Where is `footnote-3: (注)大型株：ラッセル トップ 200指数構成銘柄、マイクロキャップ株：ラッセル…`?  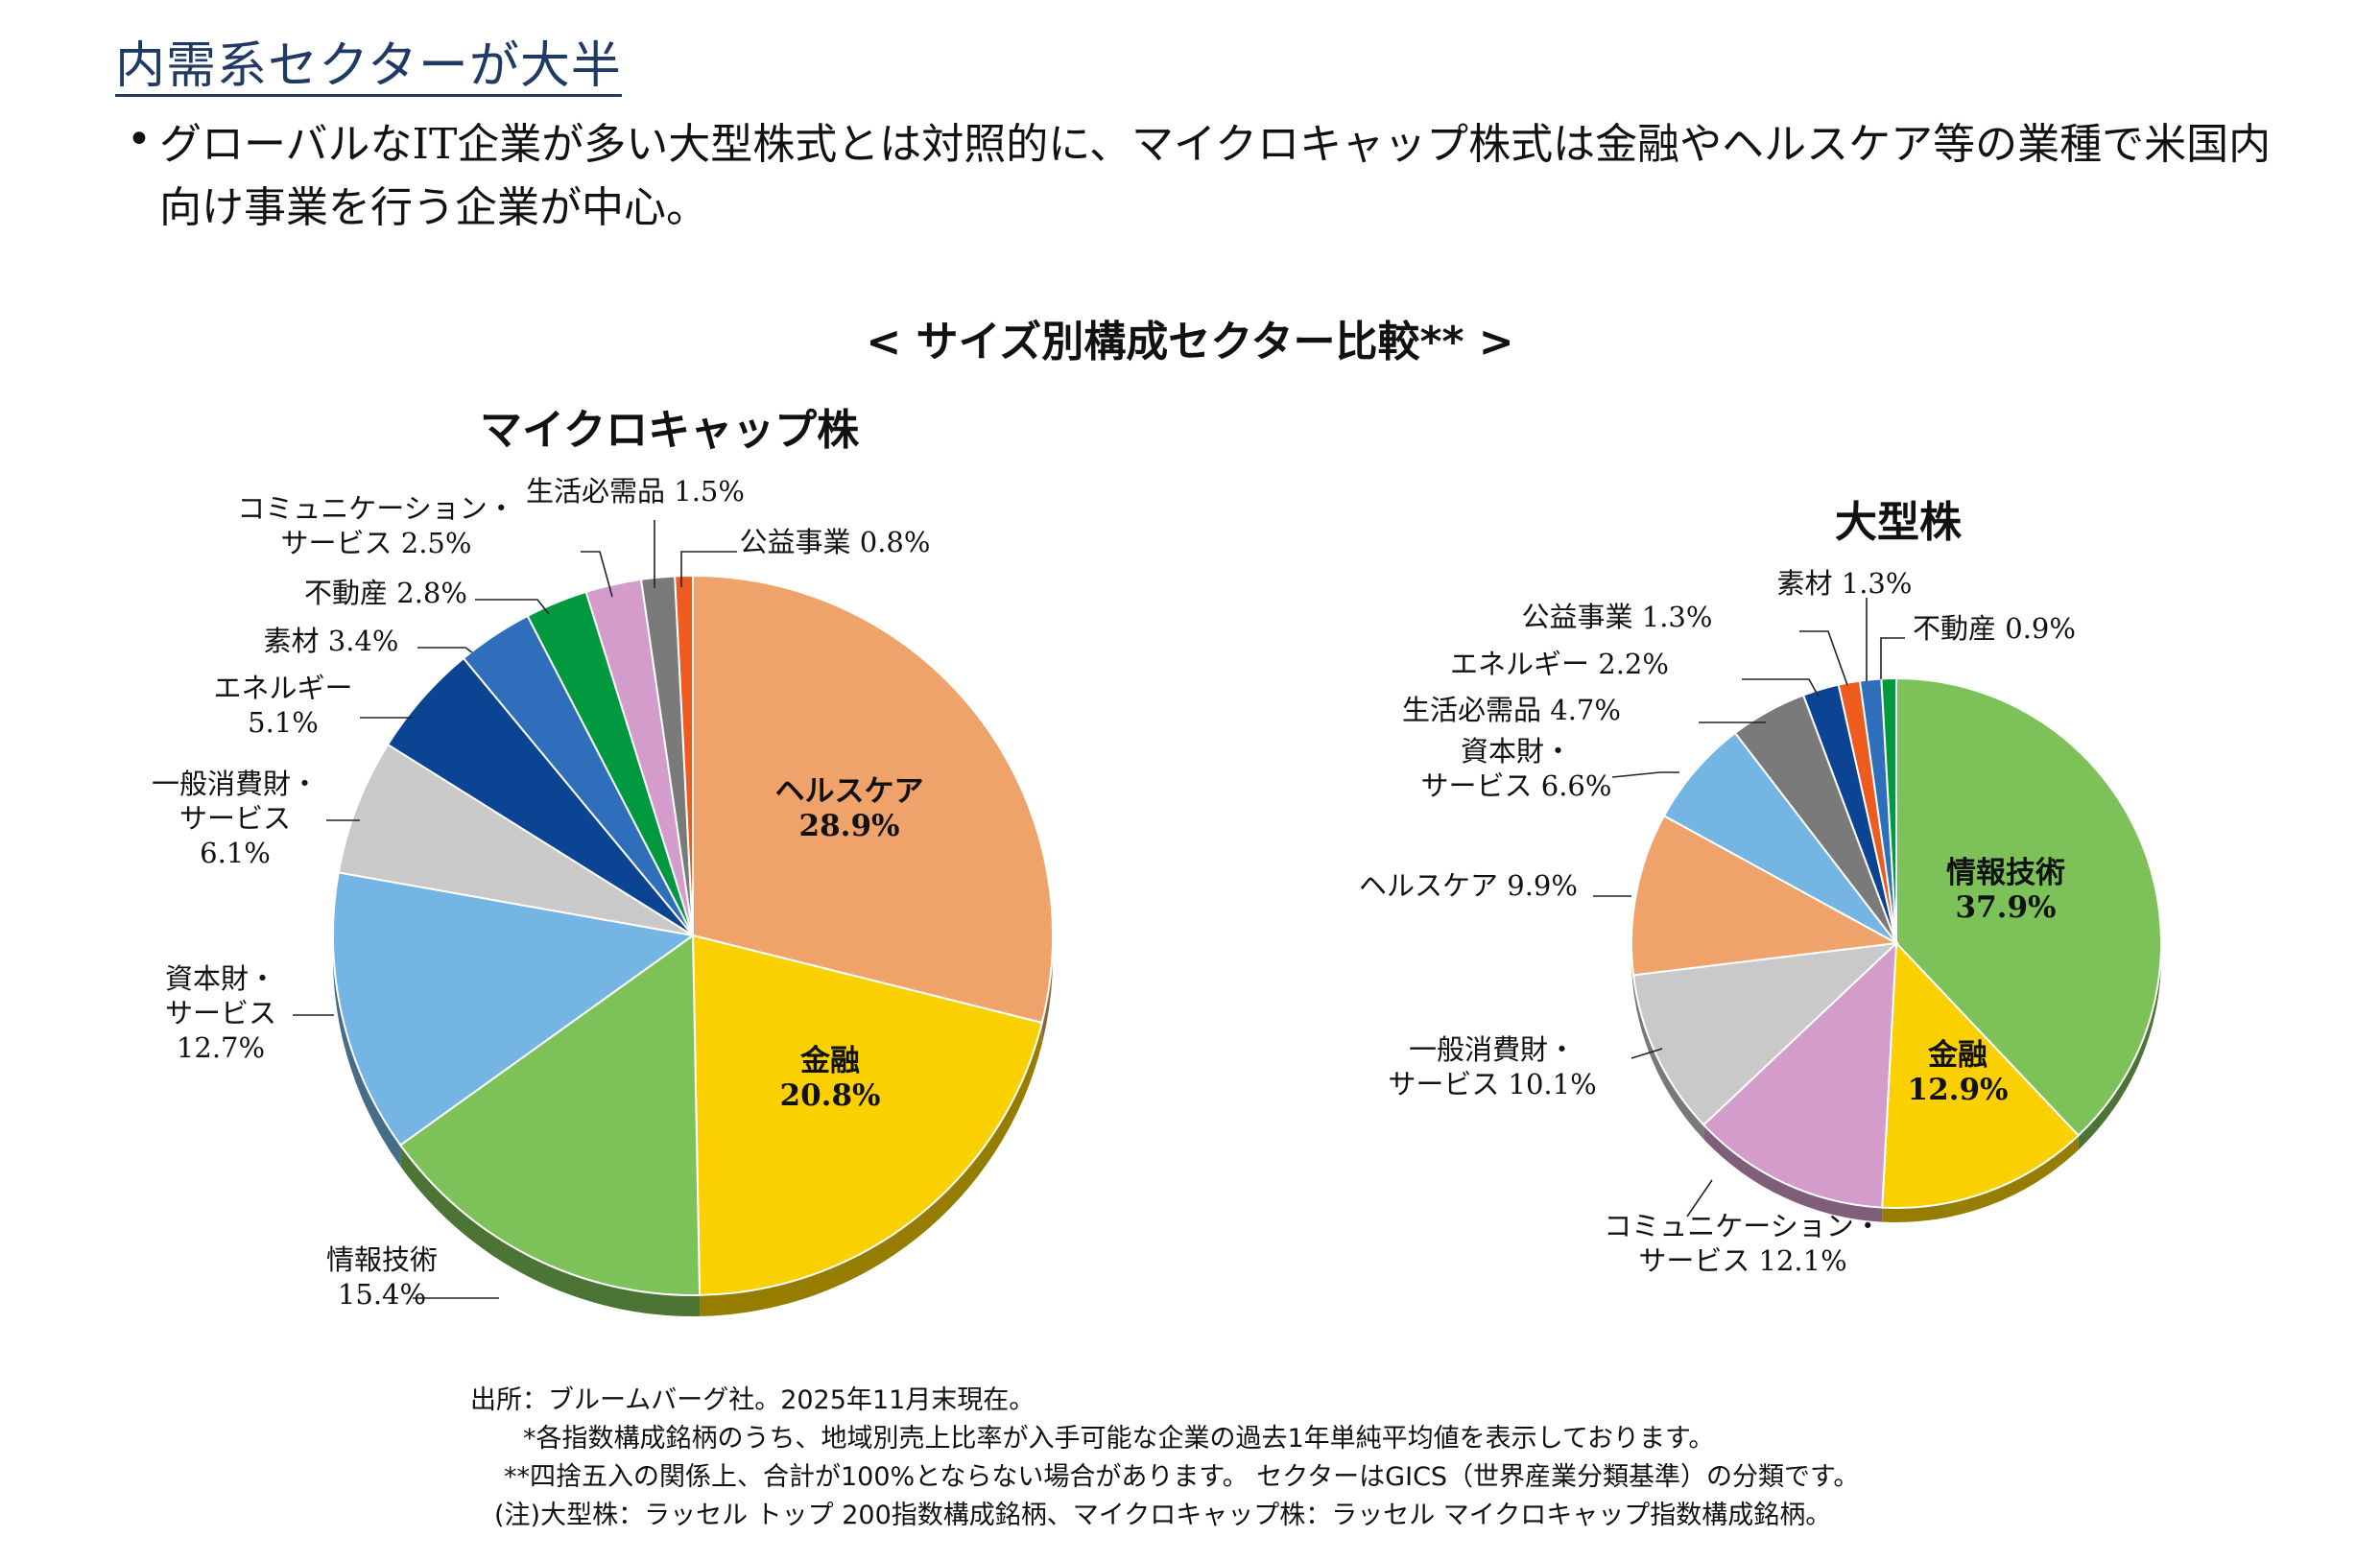 footnote-3: (注)大型株：ラッセル トップ 200指数構成銘柄、マイクロキャップ株：ラッセル… is located at coordinates (1163, 1515).